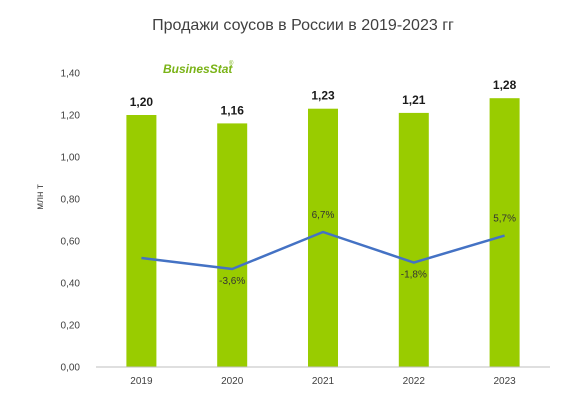 The height and width of the screenshot is (404, 575). I want to click on growth-line-series, so click(323, 250).